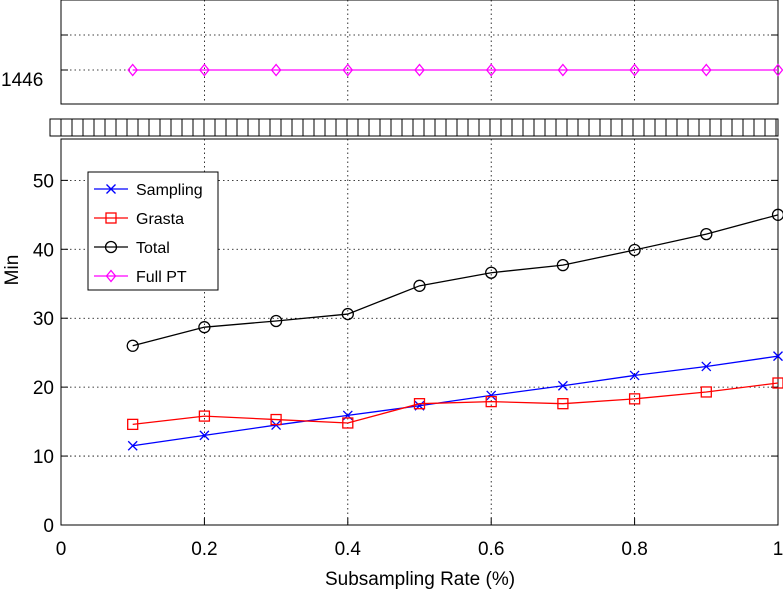  Describe the element at coordinates (491, 549) in the screenshot. I see `x-tick-label: 0.6` at that location.